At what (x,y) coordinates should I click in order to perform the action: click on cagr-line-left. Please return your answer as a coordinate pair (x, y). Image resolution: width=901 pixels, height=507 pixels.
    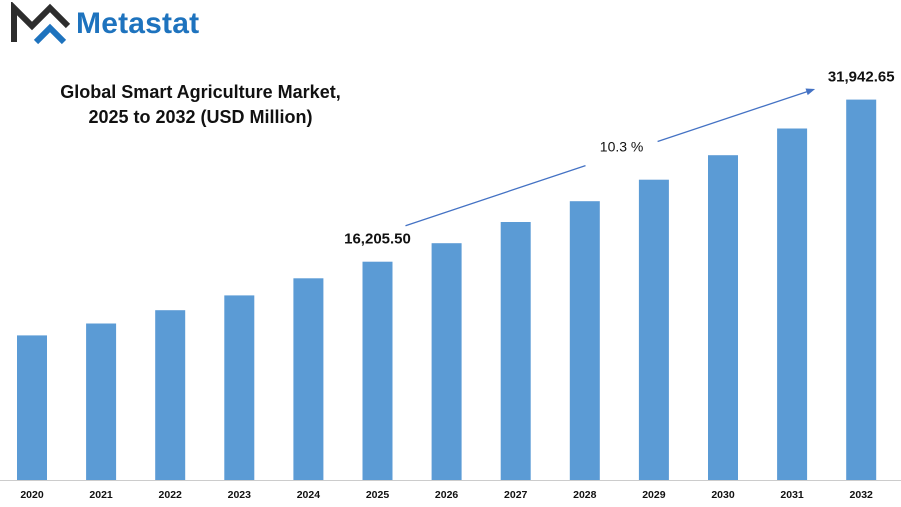
    Looking at the image, I should click on (495, 195).